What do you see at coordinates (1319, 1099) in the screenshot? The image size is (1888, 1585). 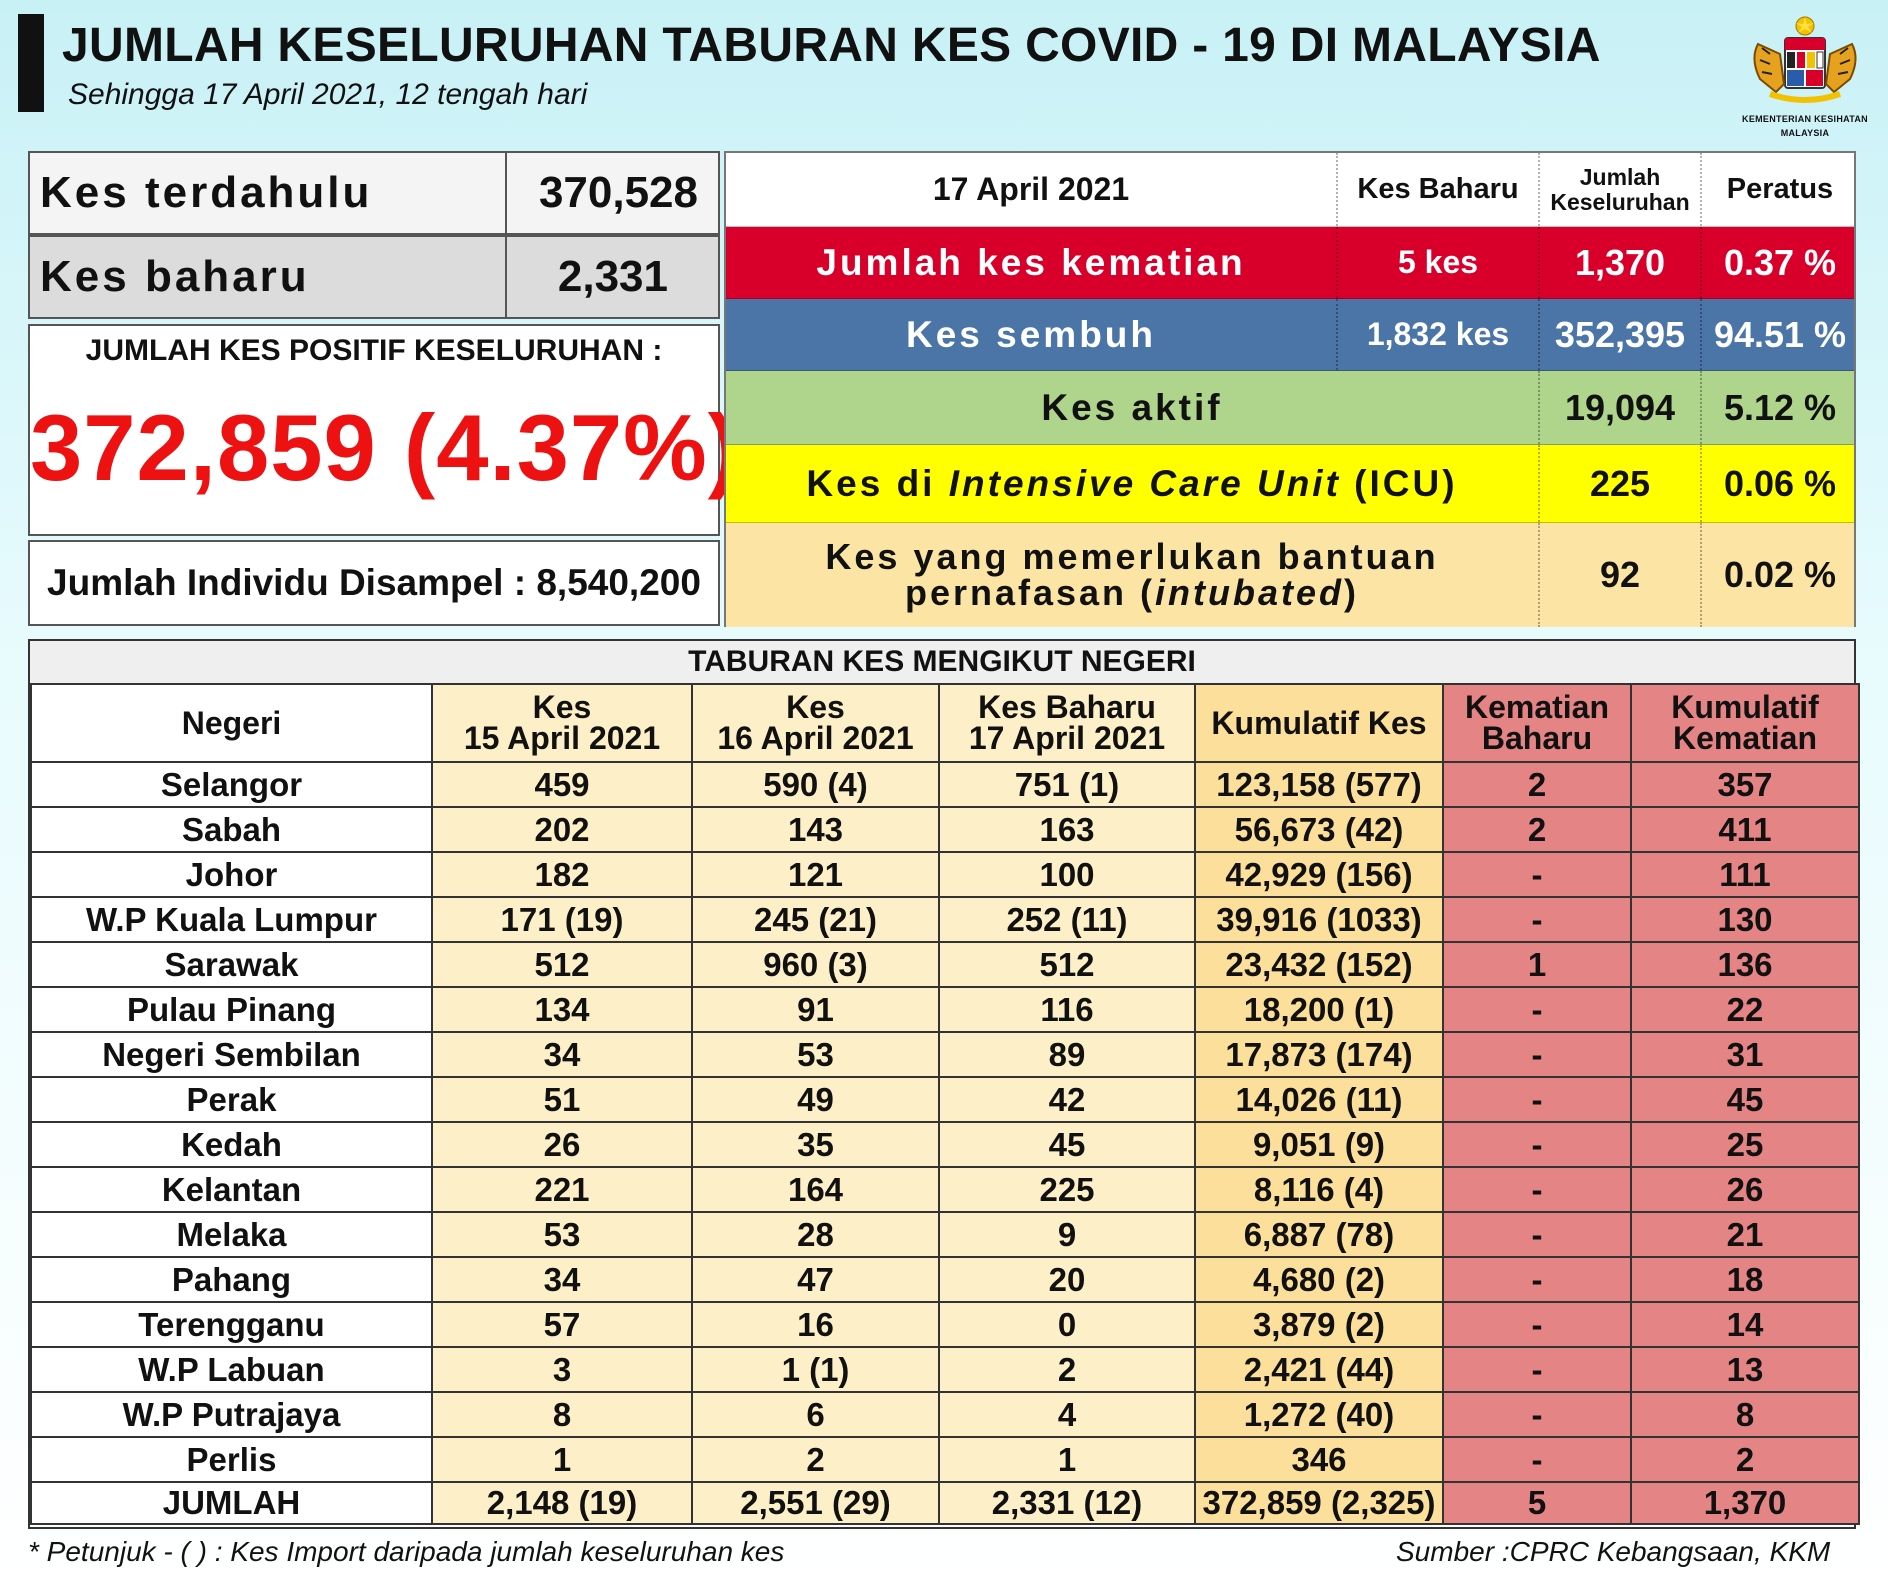 I see `table-cell: 14,026 (11)` at bounding box center [1319, 1099].